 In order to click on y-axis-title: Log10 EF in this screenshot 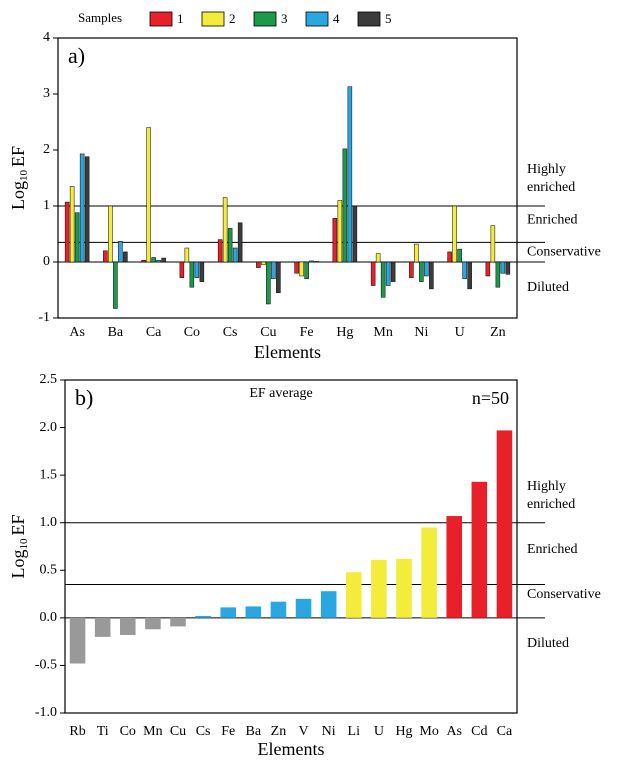, I will do `click(18, 546)`.